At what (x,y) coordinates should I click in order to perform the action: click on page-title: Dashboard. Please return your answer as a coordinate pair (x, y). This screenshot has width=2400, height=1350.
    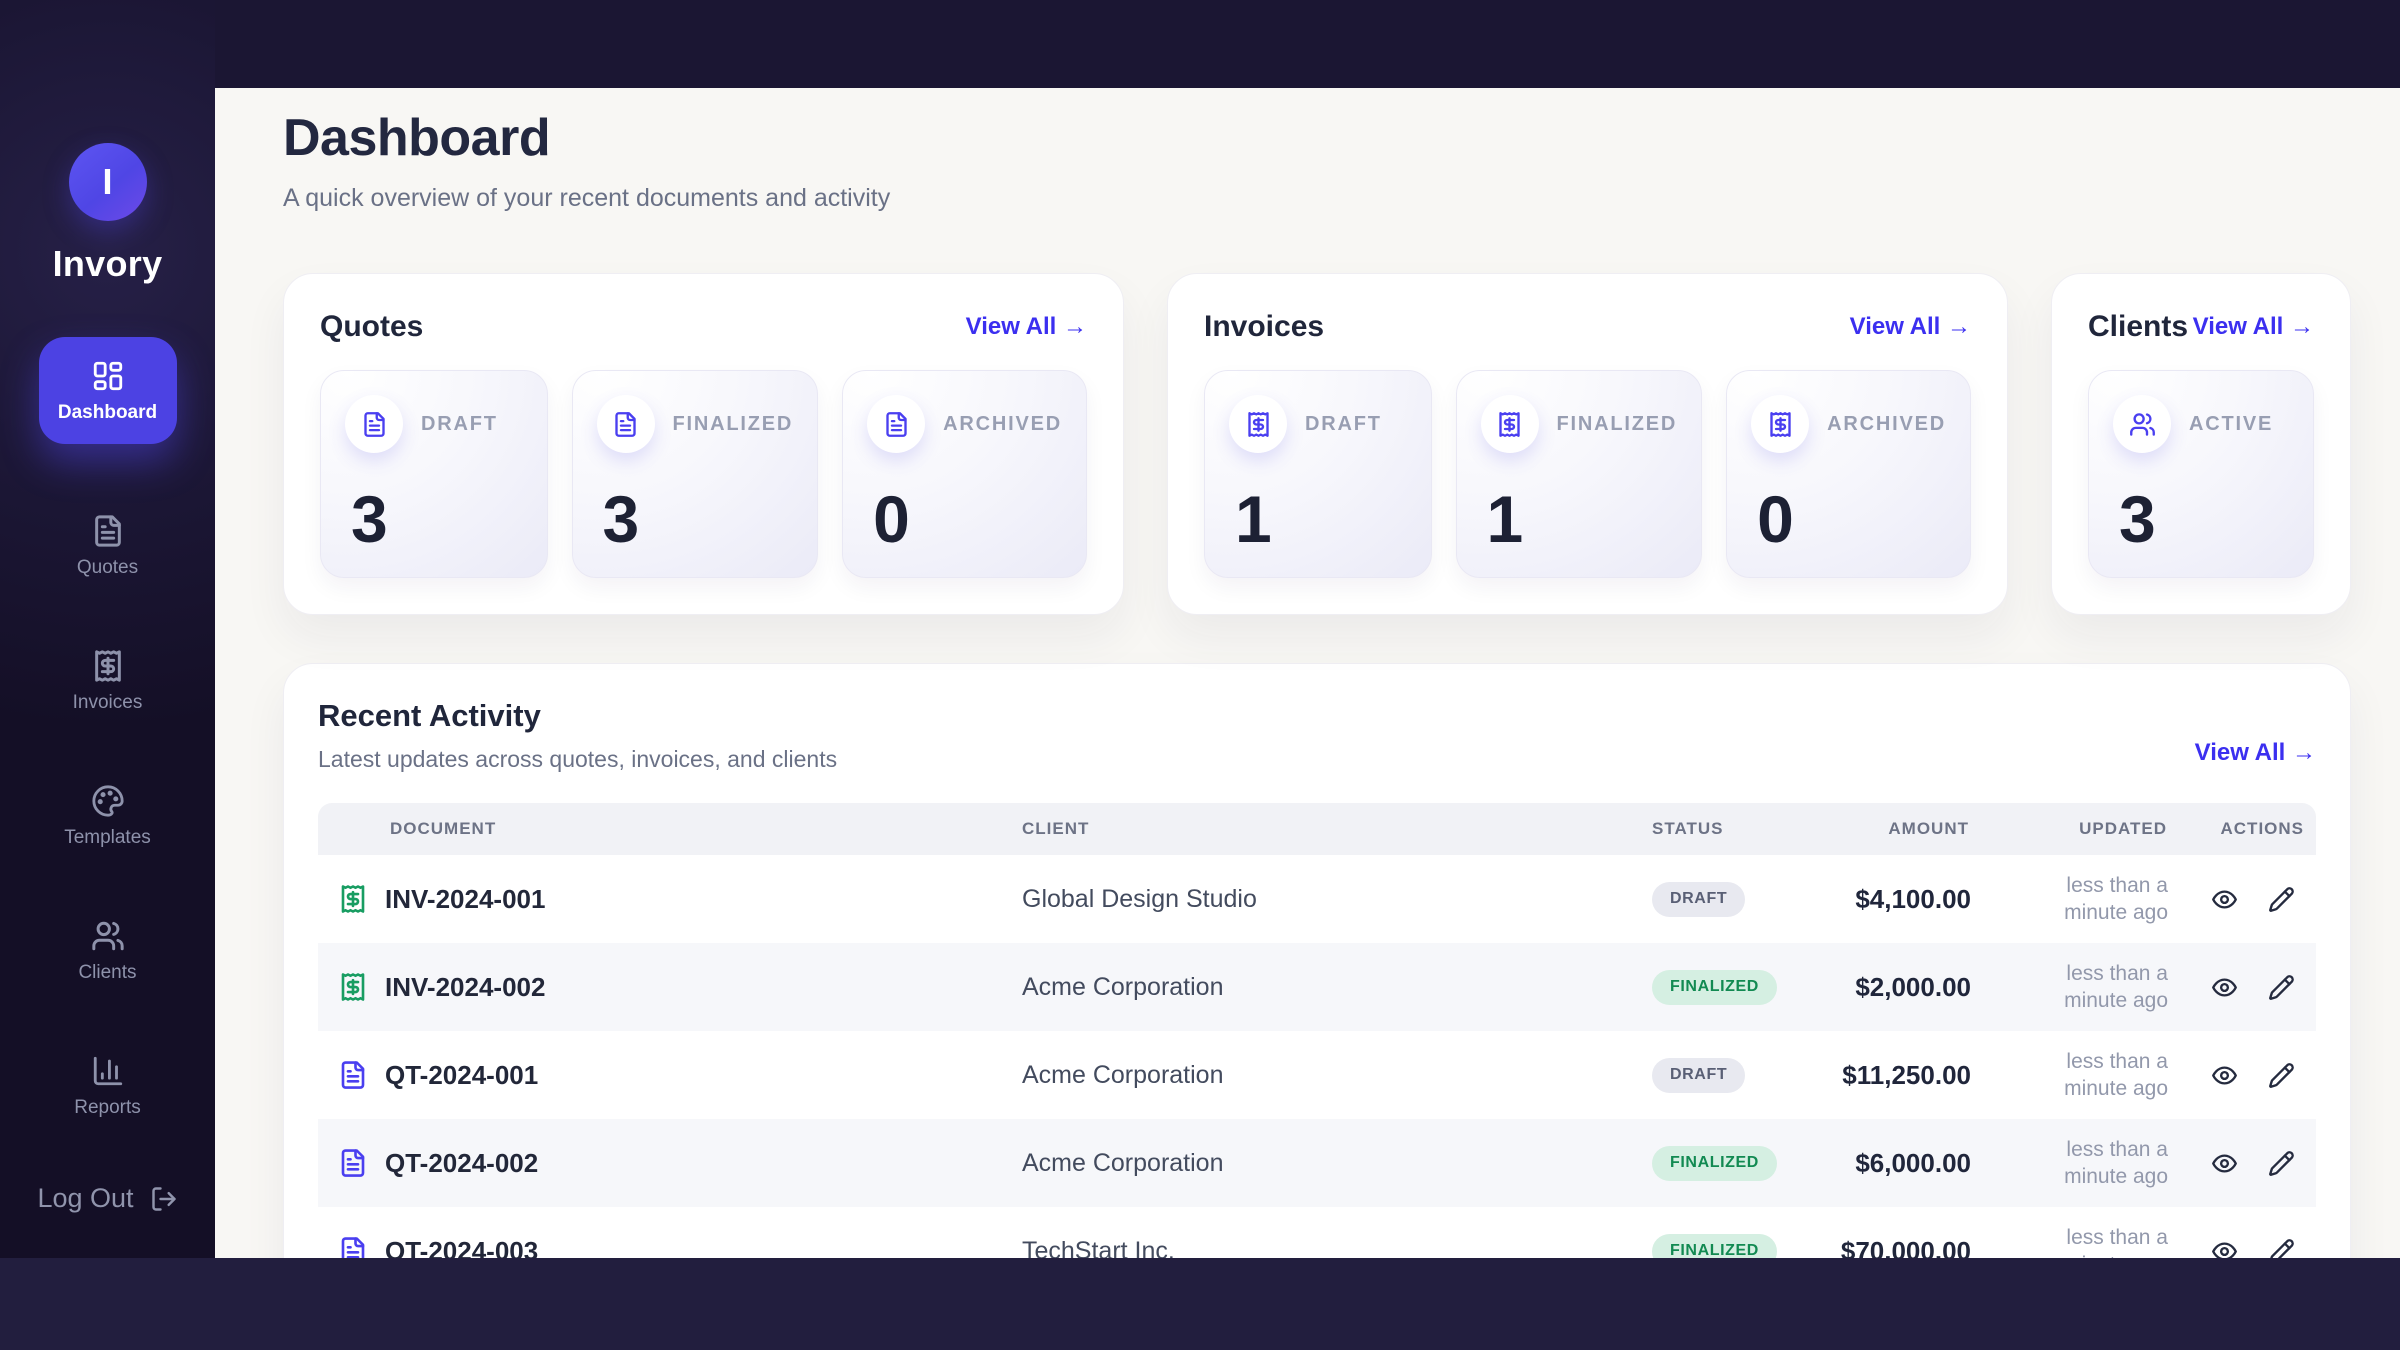
    Looking at the image, I should click on (417, 138).